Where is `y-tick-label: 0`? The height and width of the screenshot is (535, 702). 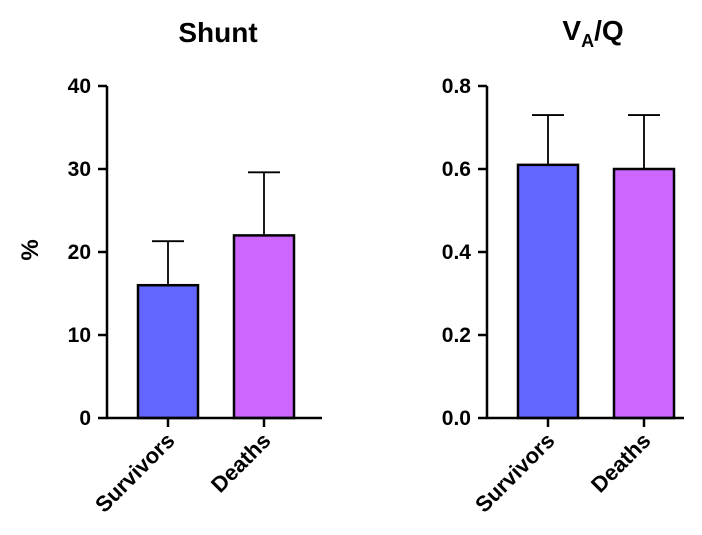
y-tick-label: 0 is located at coordinates (85, 418).